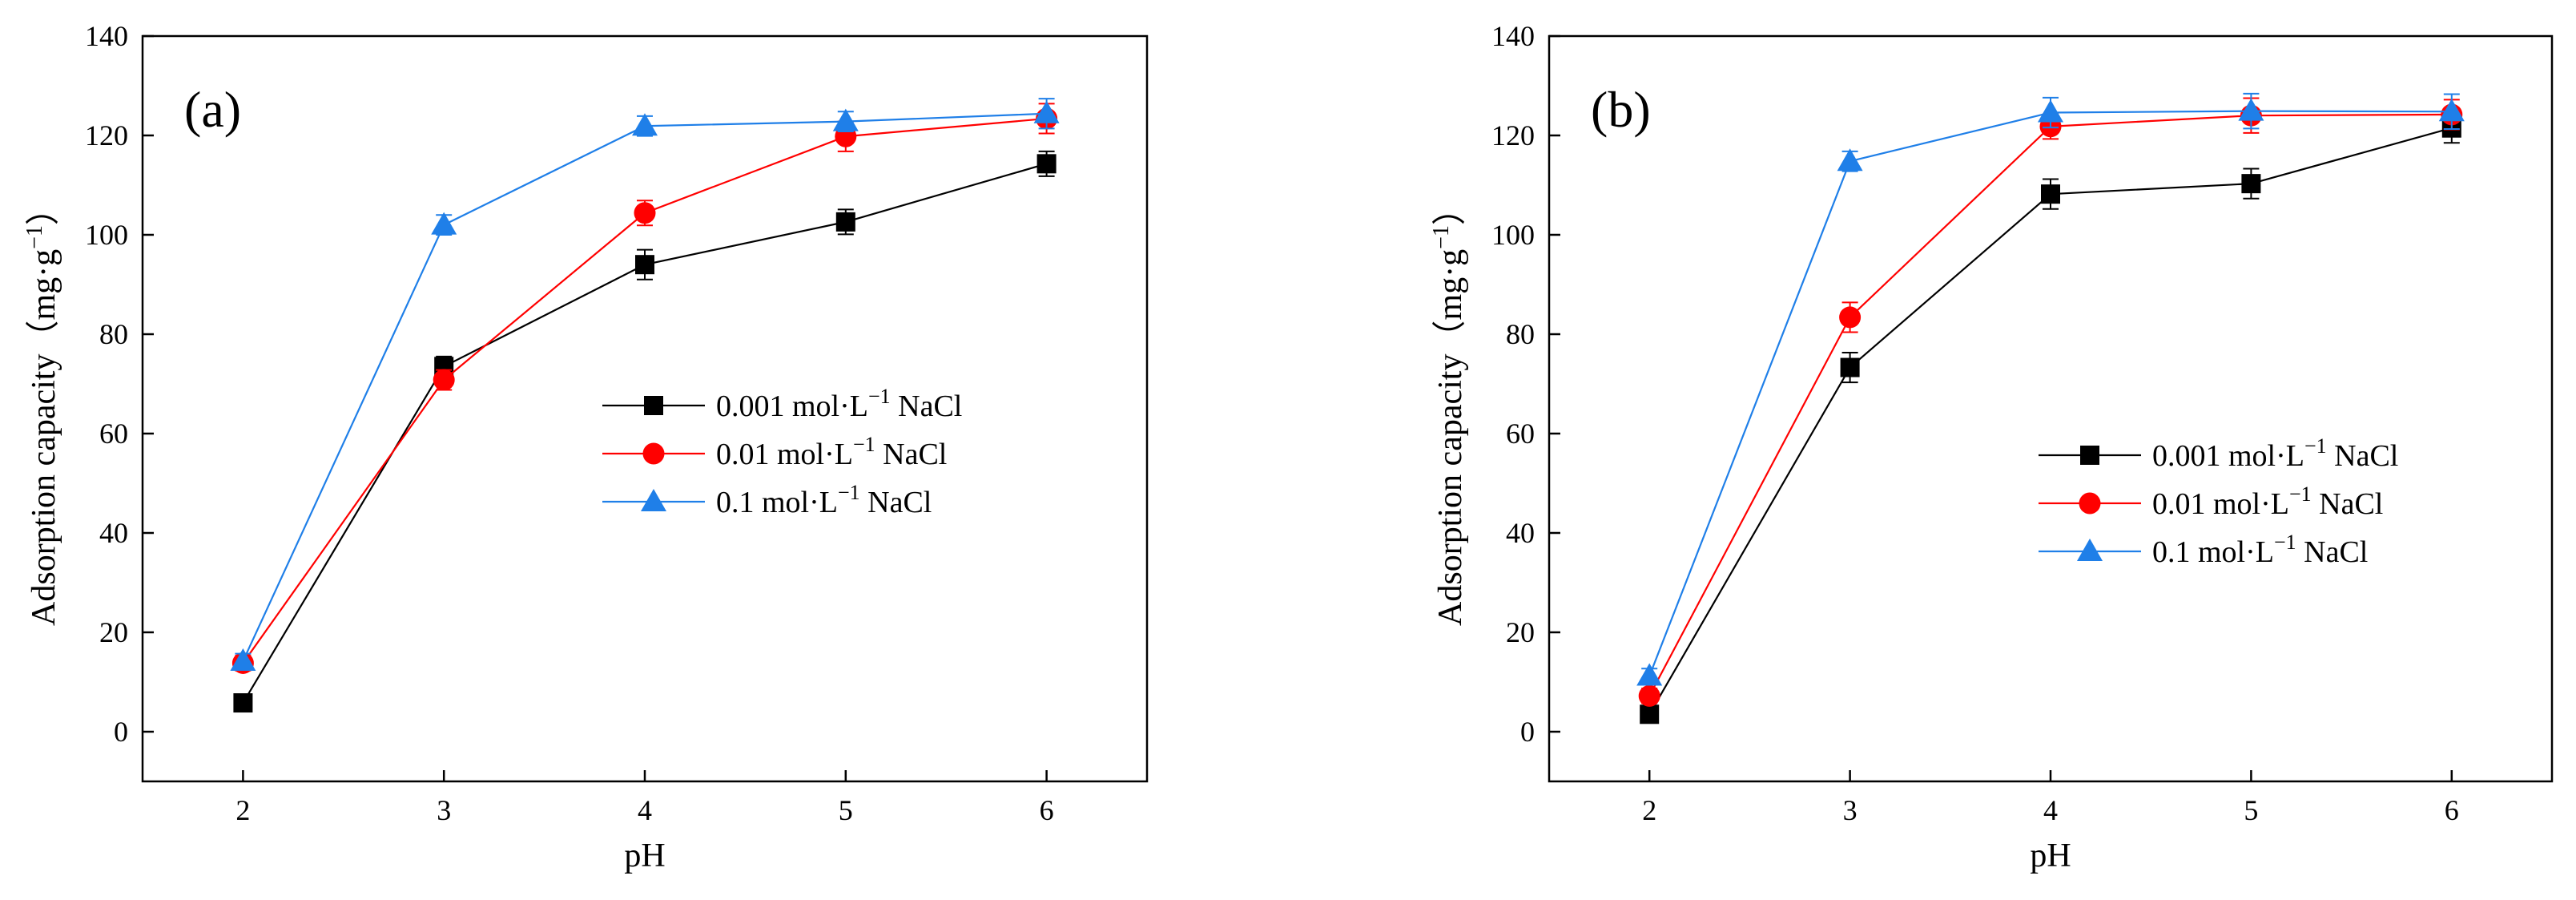 The image size is (2576, 900). What do you see at coordinates (113, 434) in the screenshot?
I see `y-tick-label: 60` at bounding box center [113, 434].